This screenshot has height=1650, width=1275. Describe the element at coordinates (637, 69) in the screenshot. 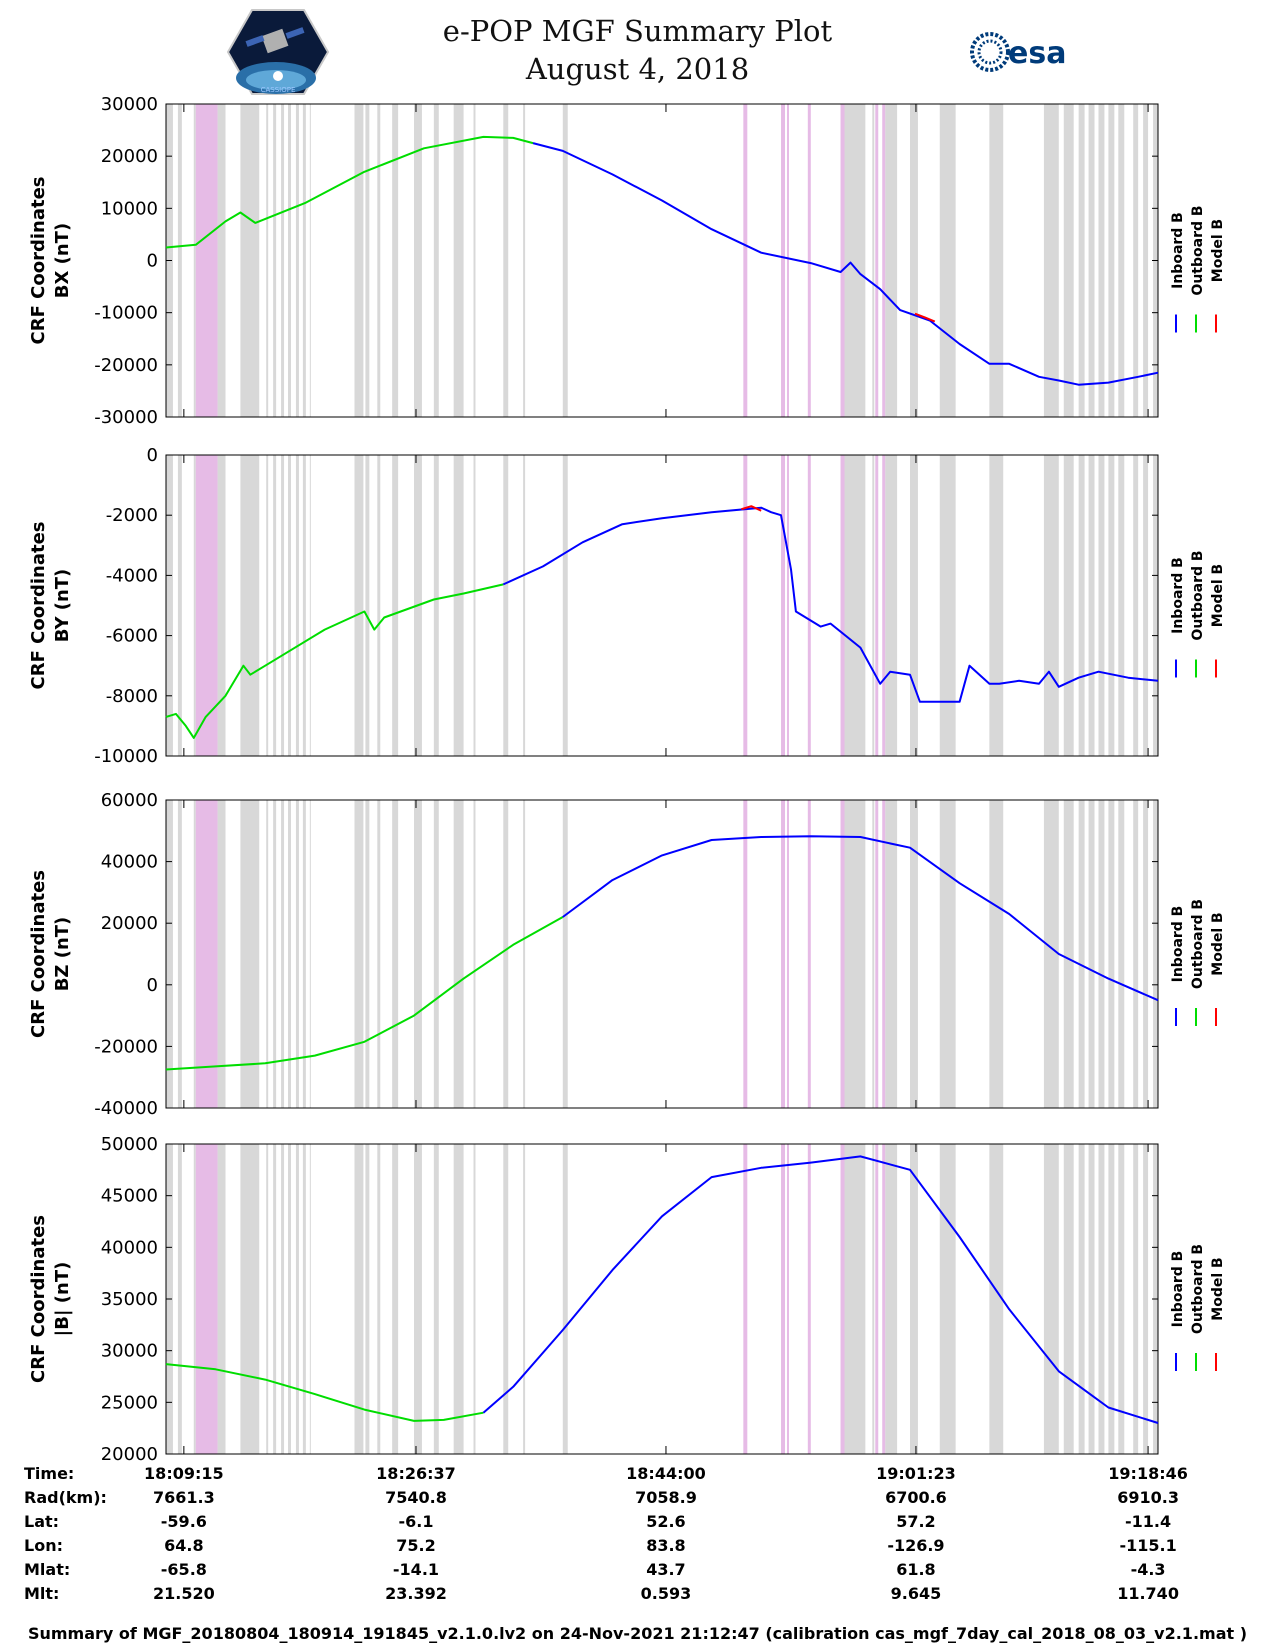

I see `chart-title-line2: August 4, 2018` at that location.